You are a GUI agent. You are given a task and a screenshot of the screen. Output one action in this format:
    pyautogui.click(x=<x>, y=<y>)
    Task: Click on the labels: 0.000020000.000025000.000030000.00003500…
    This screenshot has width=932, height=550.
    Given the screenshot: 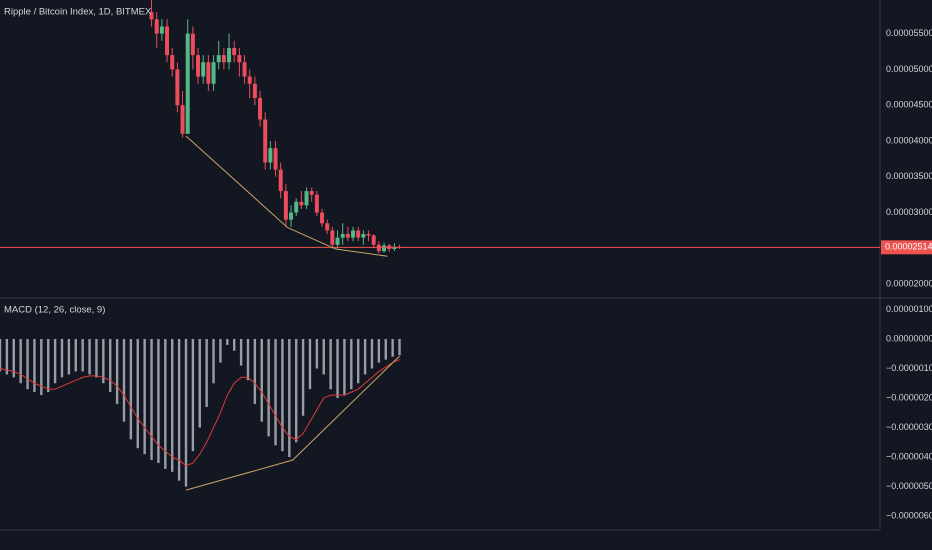 What is the action you would take?
    pyautogui.click(x=906, y=274)
    